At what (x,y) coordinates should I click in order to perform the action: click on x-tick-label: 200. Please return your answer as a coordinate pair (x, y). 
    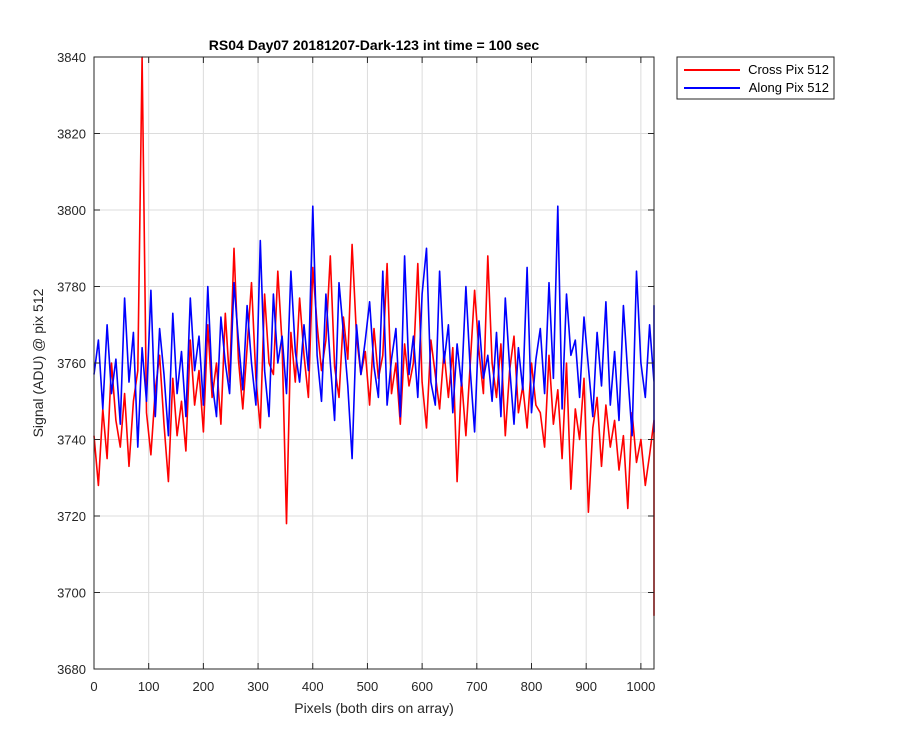
    Looking at the image, I should click on (204, 686).